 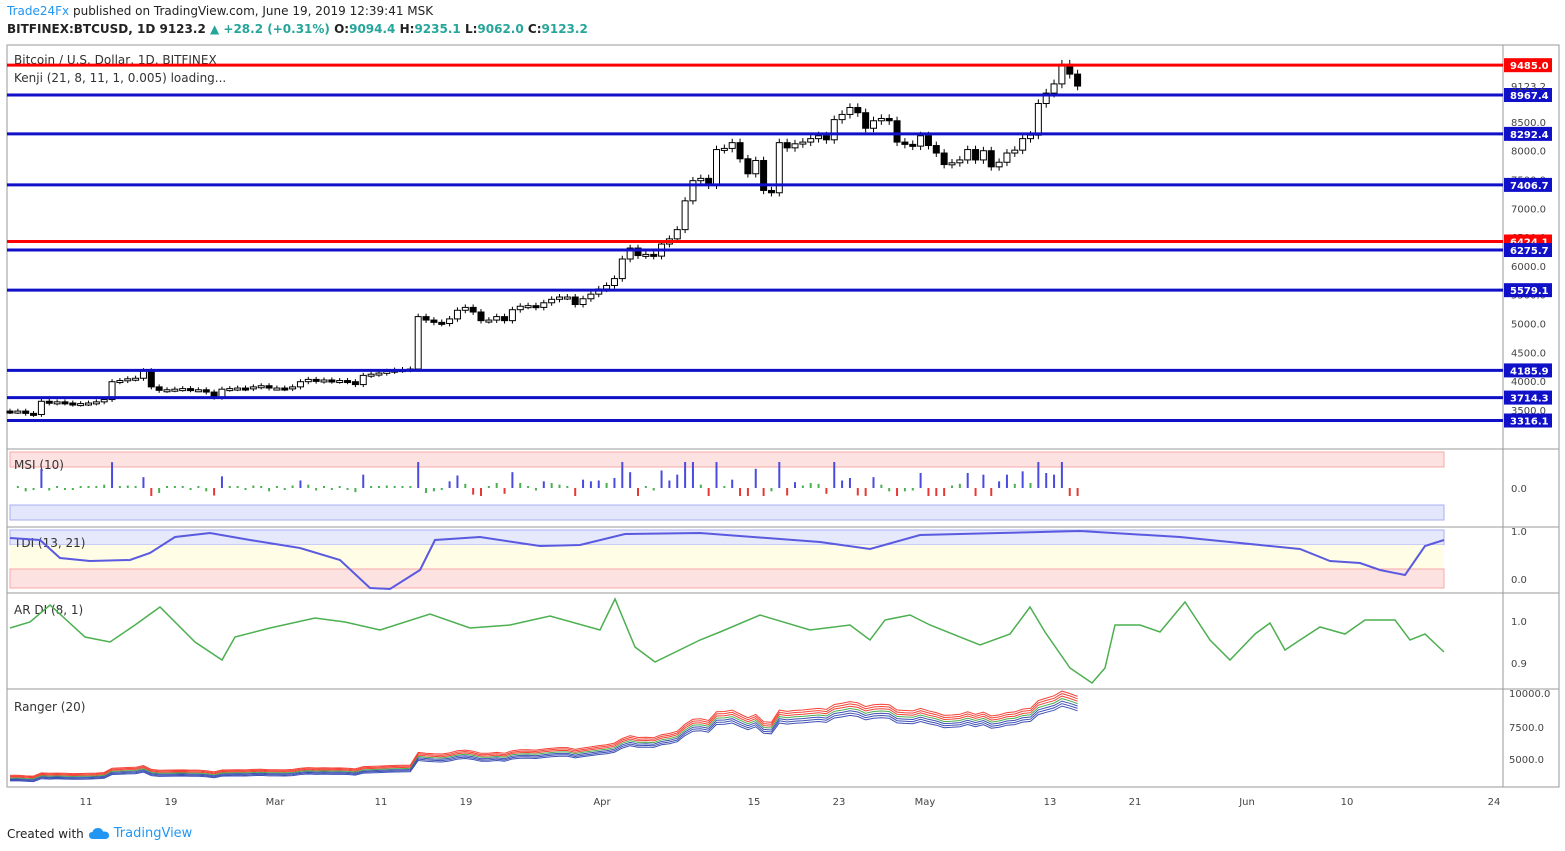 What do you see at coordinates (153, 833) in the screenshot?
I see `tradingview-logo: TradingView` at bounding box center [153, 833].